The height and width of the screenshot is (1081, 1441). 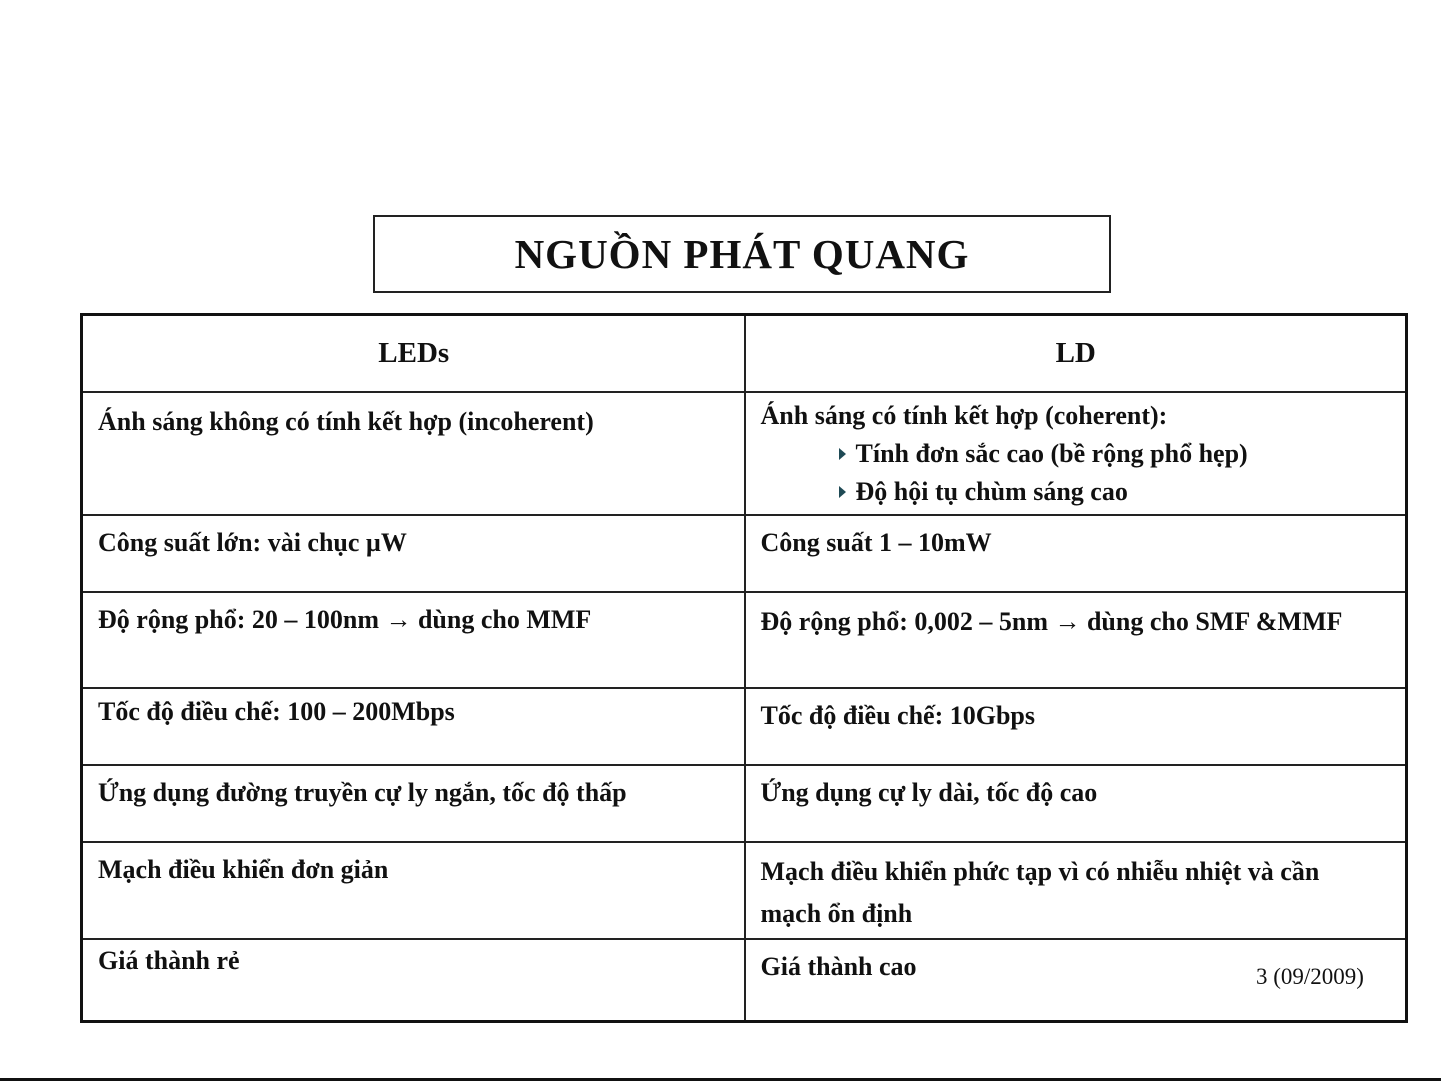 What do you see at coordinates (169, 960) in the screenshot?
I see `cell-led: Giá thành rẻ` at bounding box center [169, 960].